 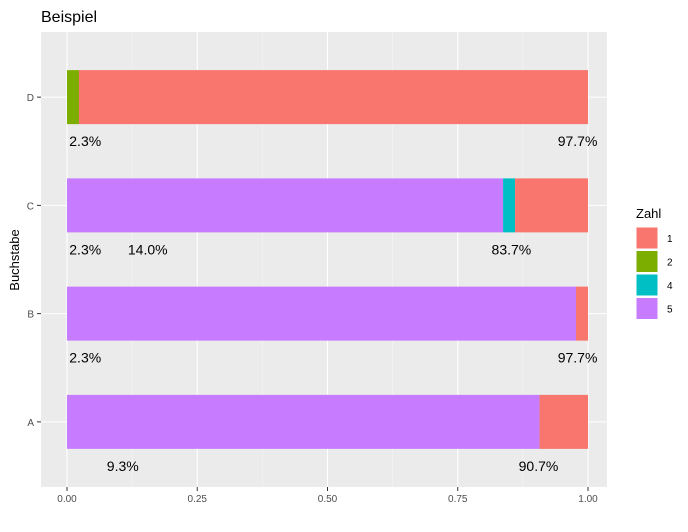 I want to click on x-tick-label: 0.00, so click(x=67, y=499).